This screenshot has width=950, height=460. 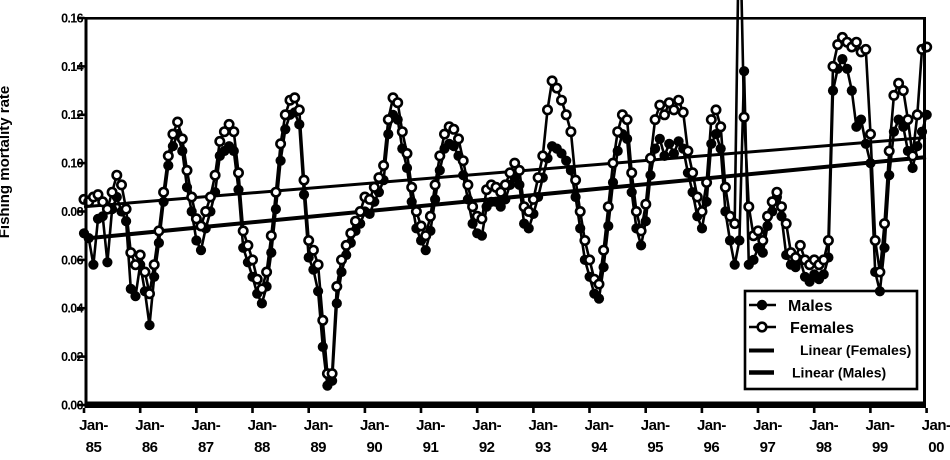 What do you see at coordinates (599, 447) in the screenshot?
I see `svg-text: 94` at bounding box center [599, 447].